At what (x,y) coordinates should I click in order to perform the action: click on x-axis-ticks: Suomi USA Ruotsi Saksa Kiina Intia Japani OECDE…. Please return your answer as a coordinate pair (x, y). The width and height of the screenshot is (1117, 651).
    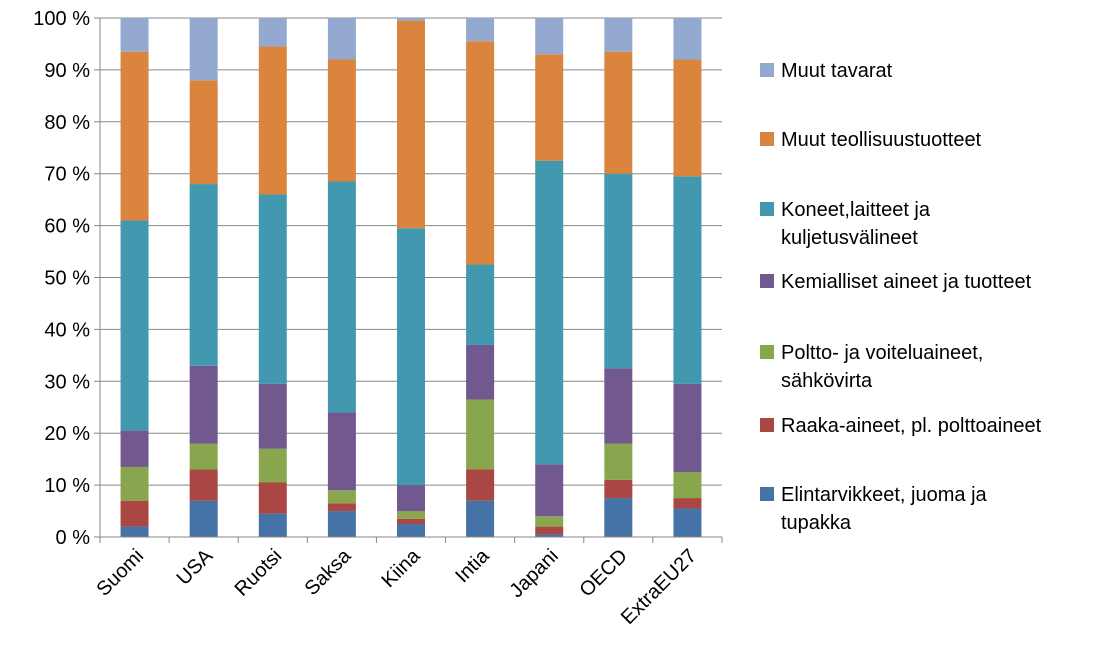
    Looking at the image, I should click on (407, 583).